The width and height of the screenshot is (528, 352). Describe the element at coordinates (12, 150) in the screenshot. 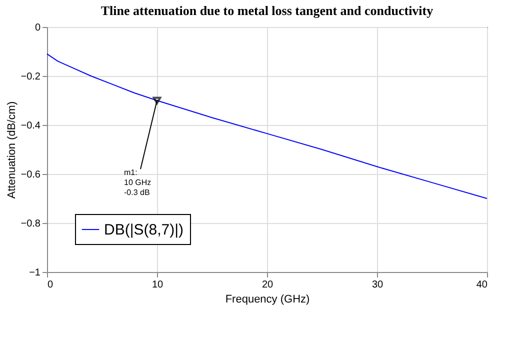

I see `y-axis-title: Attenuation (dB/cm)` at that location.